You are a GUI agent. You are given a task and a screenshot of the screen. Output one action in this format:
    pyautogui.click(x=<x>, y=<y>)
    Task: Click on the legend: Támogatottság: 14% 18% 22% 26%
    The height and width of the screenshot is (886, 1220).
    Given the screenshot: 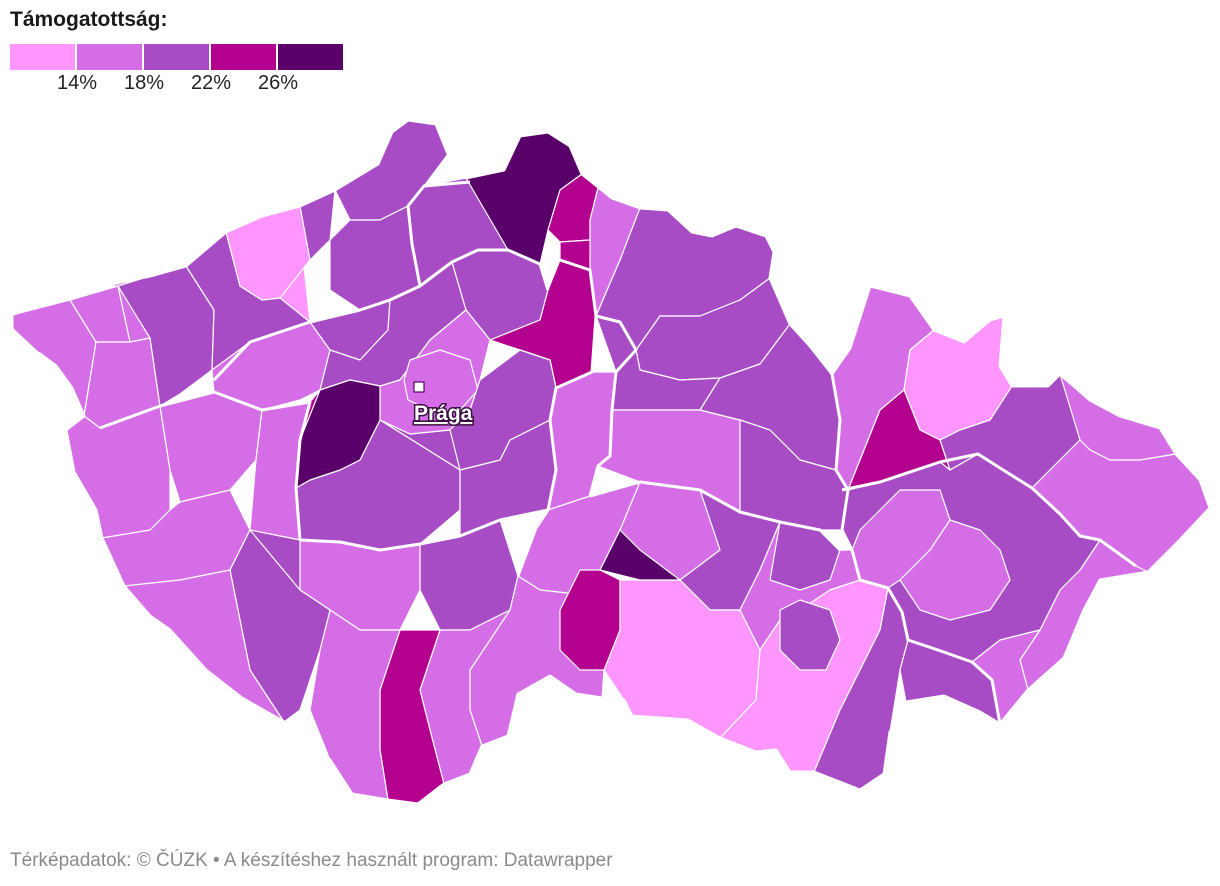 What is the action you would take?
    pyautogui.click(x=180, y=54)
    